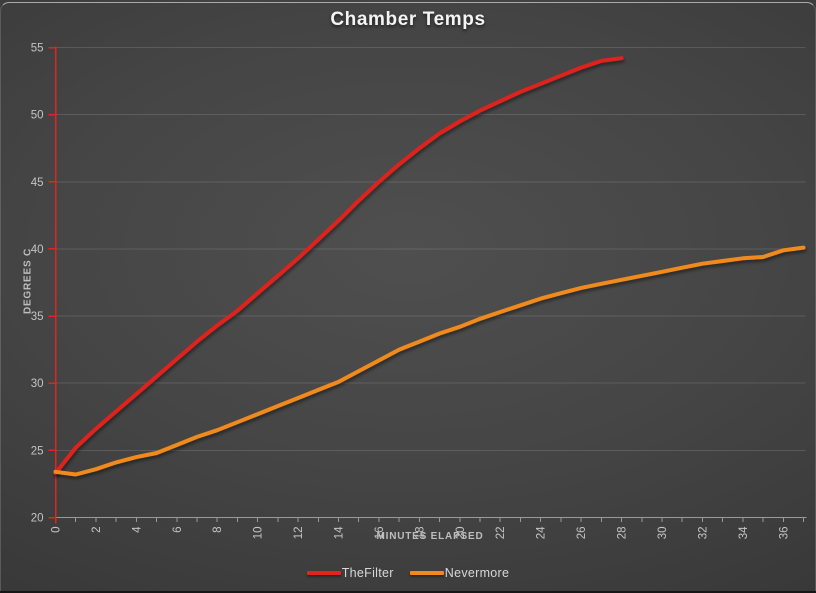 The height and width of the screenshot is (593, 816). What do you see at coordinates (37, 384) in the screenshot?
I see `y-tick-label: 30` at bounding box center [37, 384].